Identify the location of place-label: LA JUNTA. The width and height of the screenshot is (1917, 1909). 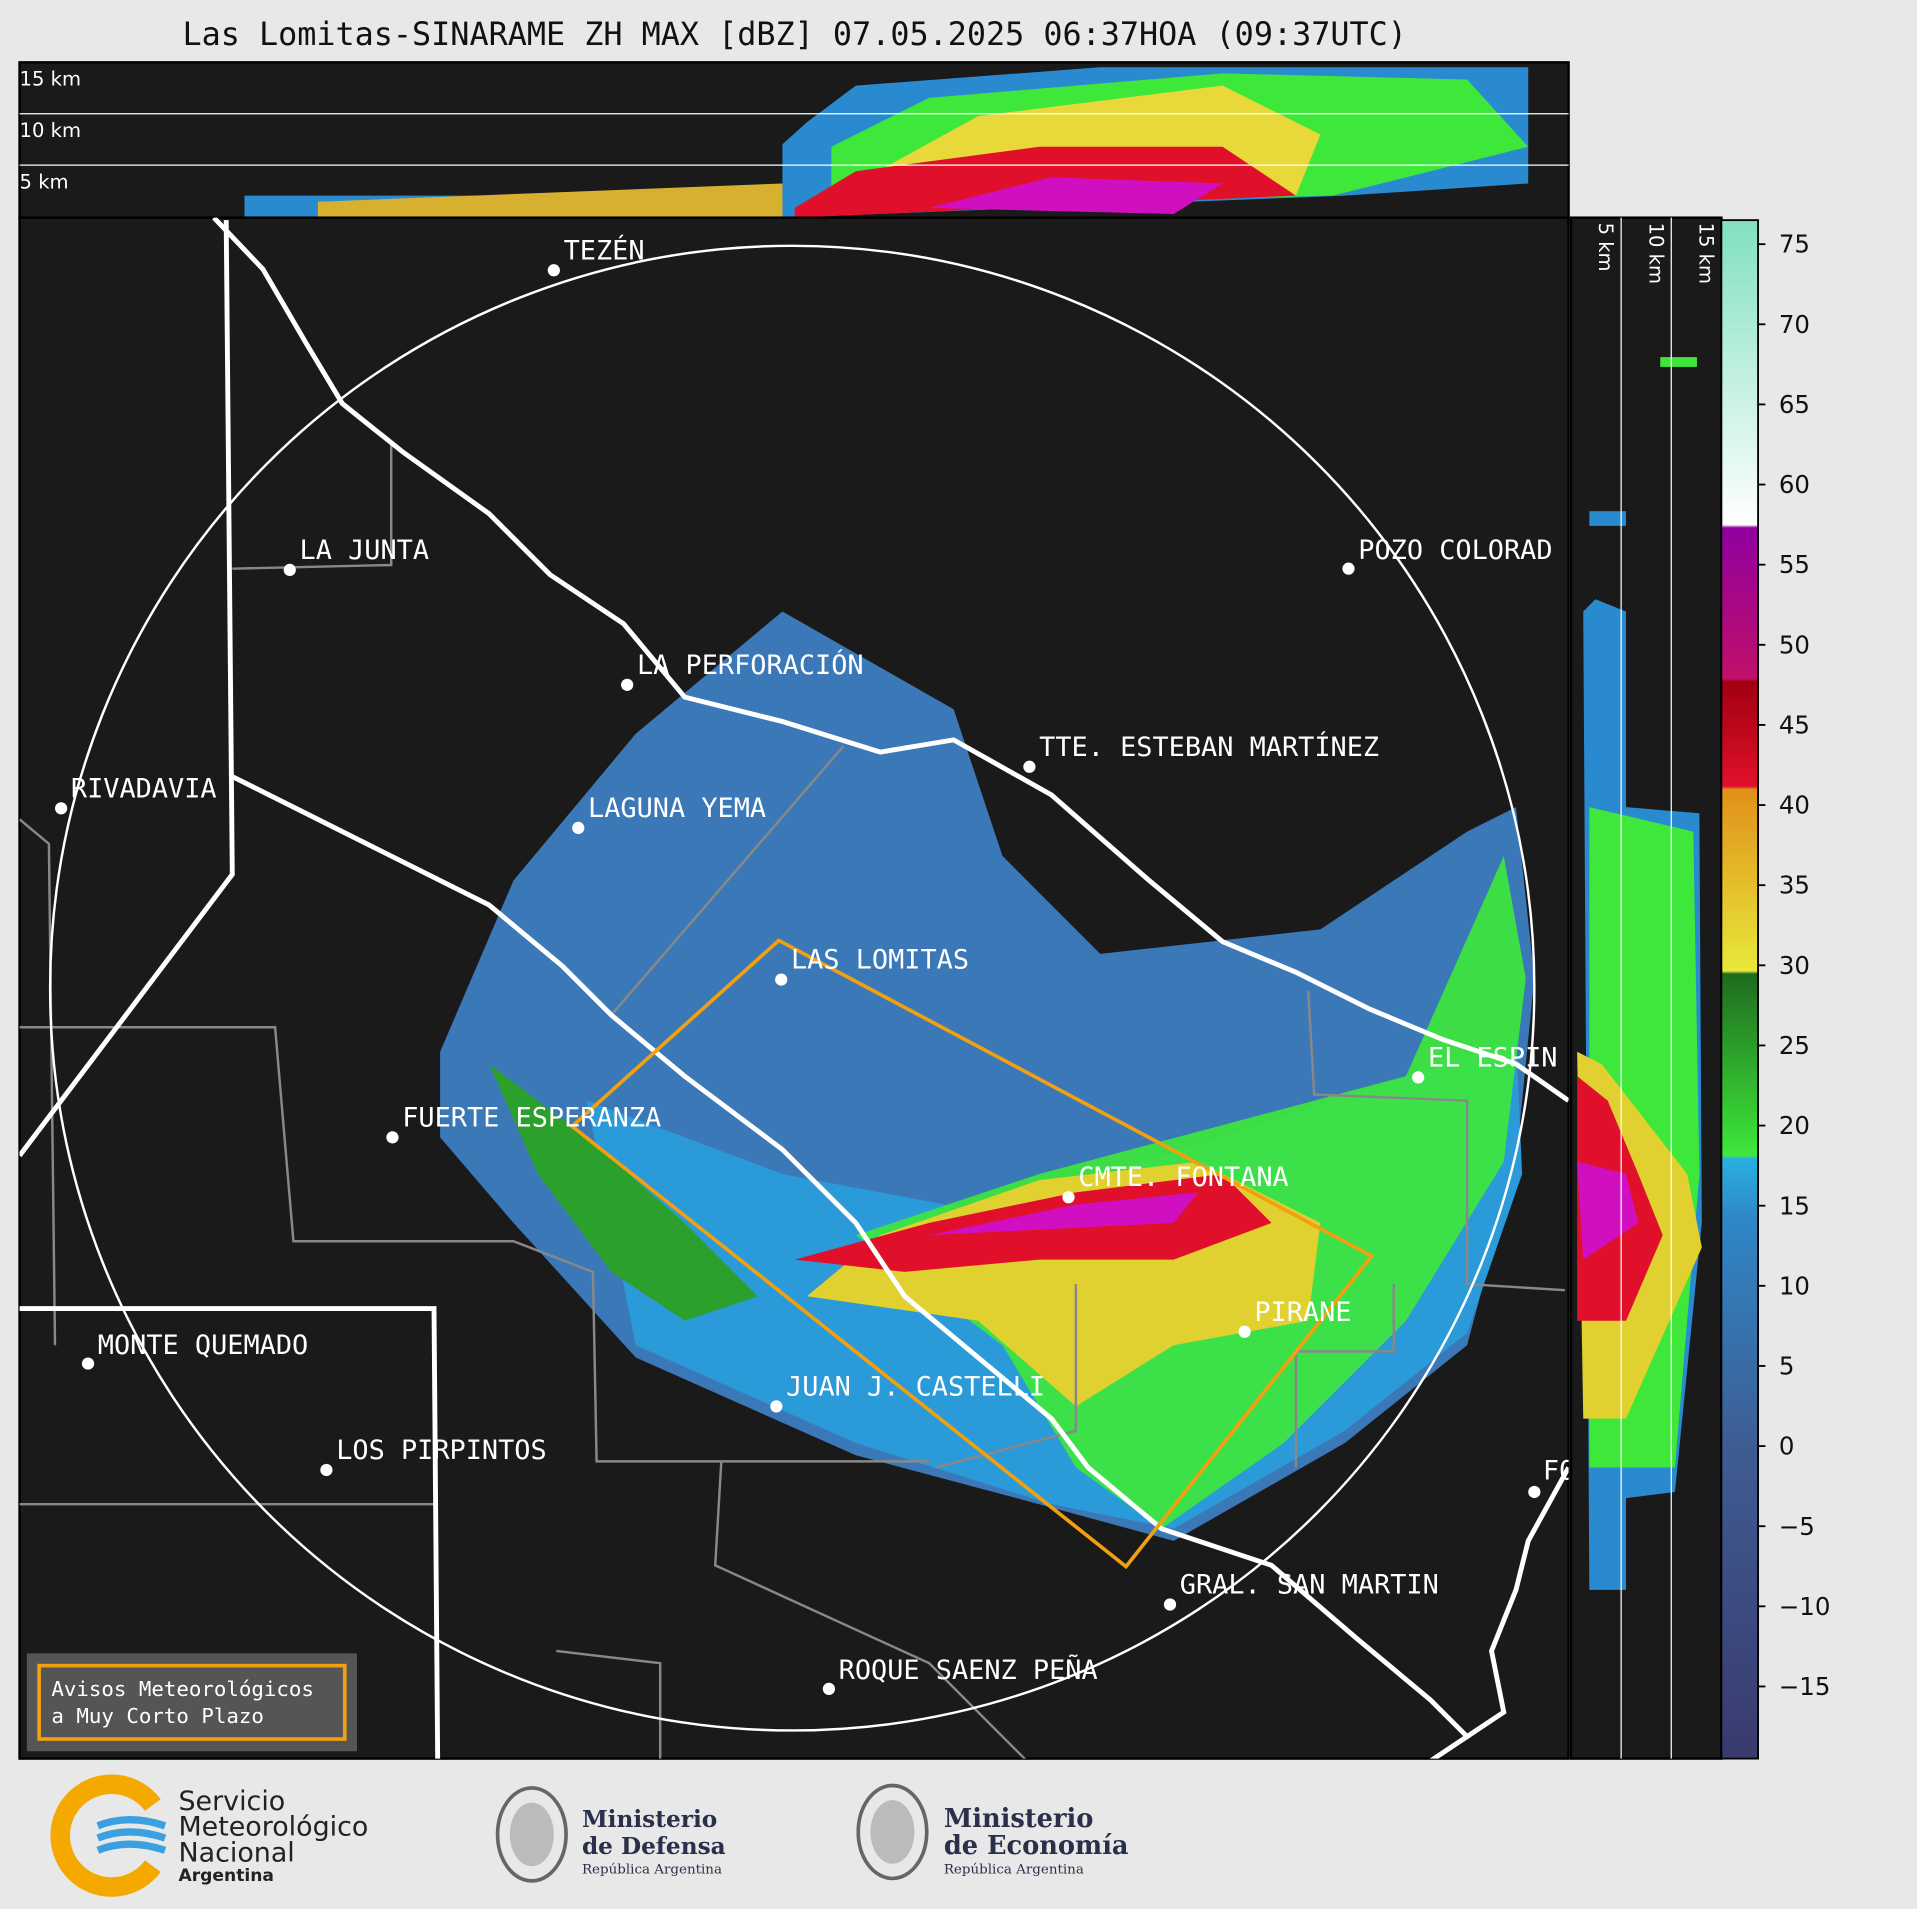
(365, 550).